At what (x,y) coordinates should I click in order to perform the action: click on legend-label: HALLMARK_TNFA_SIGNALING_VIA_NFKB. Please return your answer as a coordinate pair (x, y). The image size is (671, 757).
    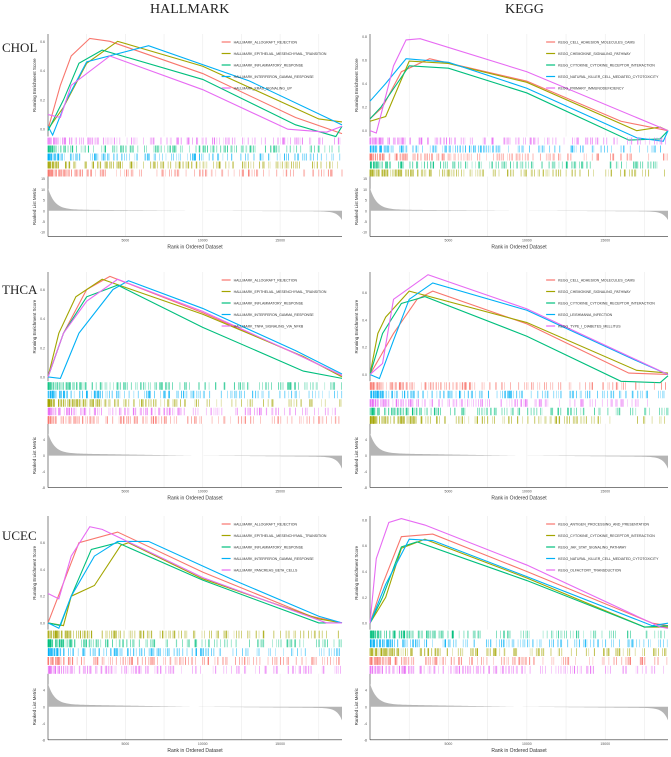
    Looking at the image, I should click on (269, 326).